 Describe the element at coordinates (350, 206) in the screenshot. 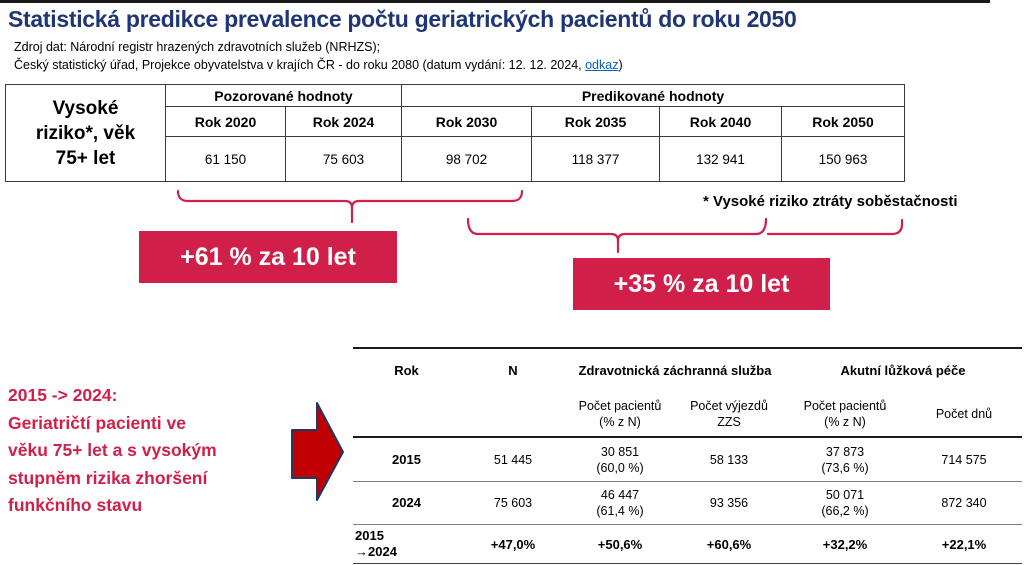

I see `bracket-61-percent` at that location.